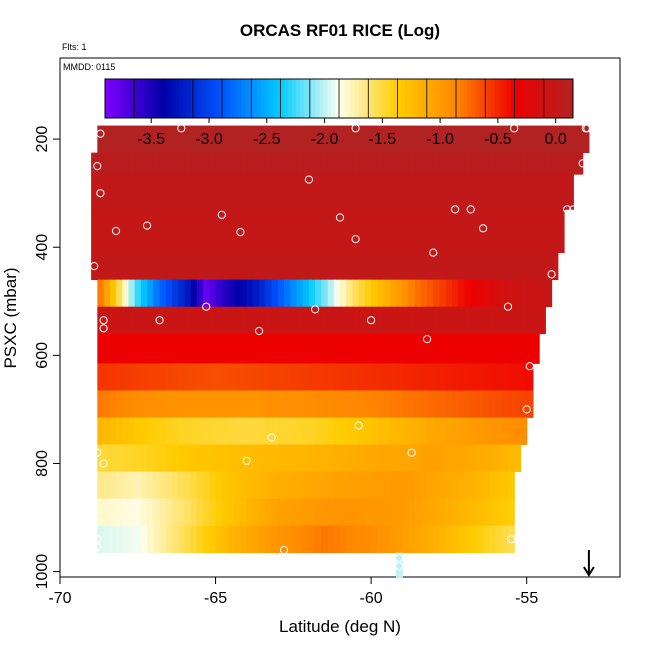 Image resolution: width=650 pixels, height=650 pixels. I want to click on y-tick-label: 400, so click(42, 247).